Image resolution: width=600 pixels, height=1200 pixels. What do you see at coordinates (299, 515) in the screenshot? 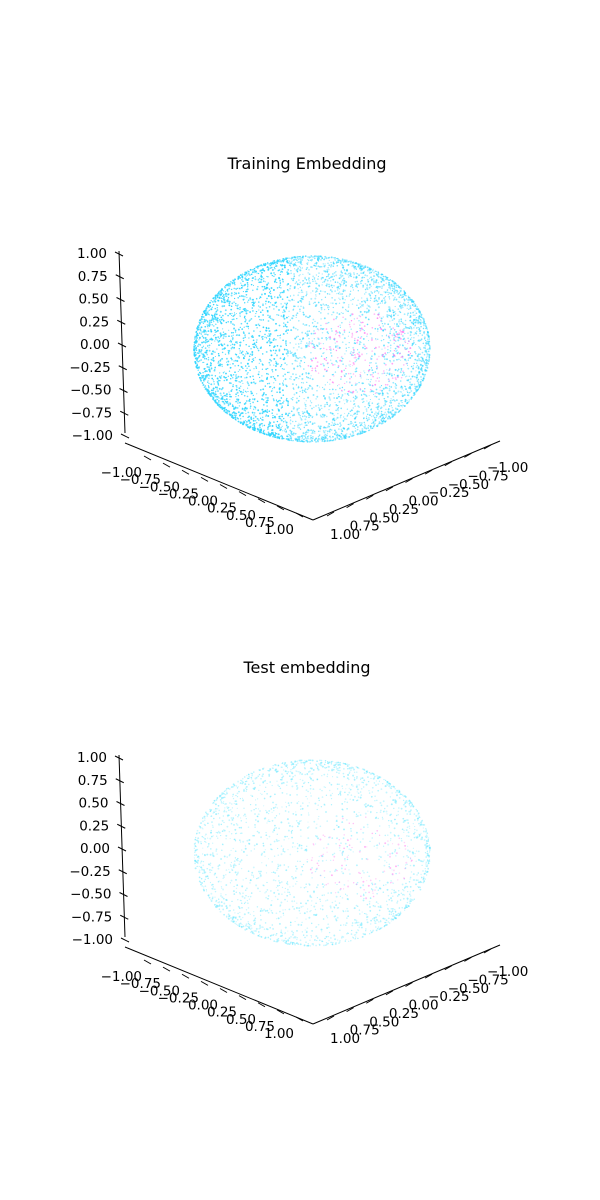
I see `x-tick-mark` at bounding box center [299, 515].